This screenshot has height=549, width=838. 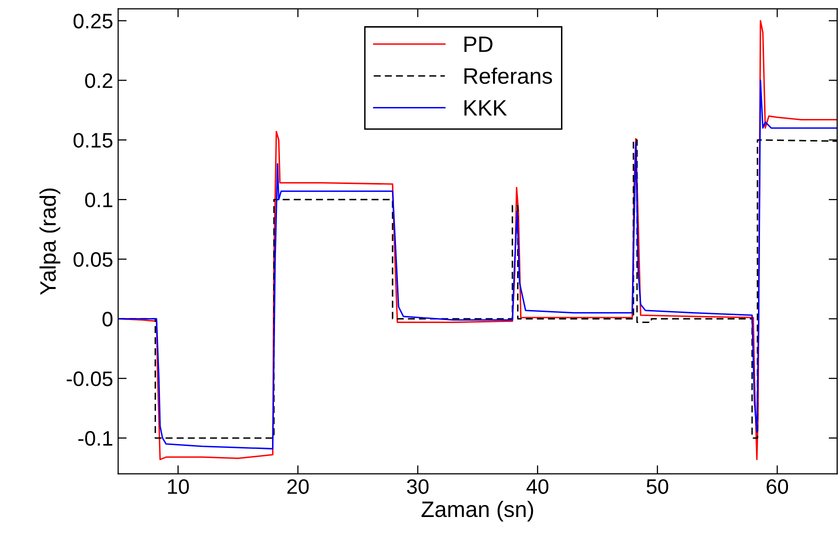 I want to click on legend-label: Referans, so click(x=508, y=76).